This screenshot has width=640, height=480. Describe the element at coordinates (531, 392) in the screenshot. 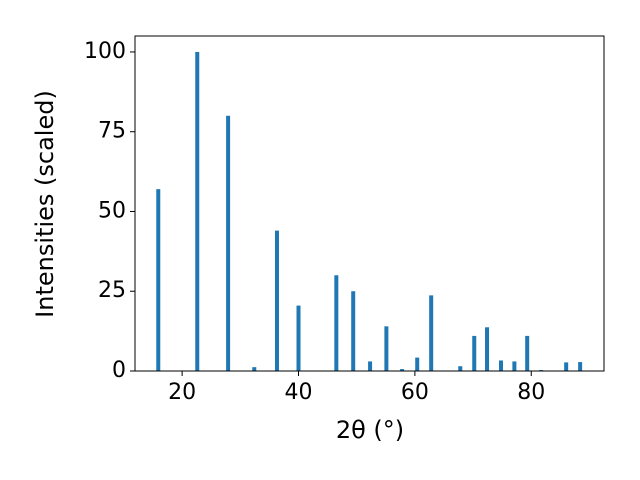

I see `x-tick-label: 80` at that location.